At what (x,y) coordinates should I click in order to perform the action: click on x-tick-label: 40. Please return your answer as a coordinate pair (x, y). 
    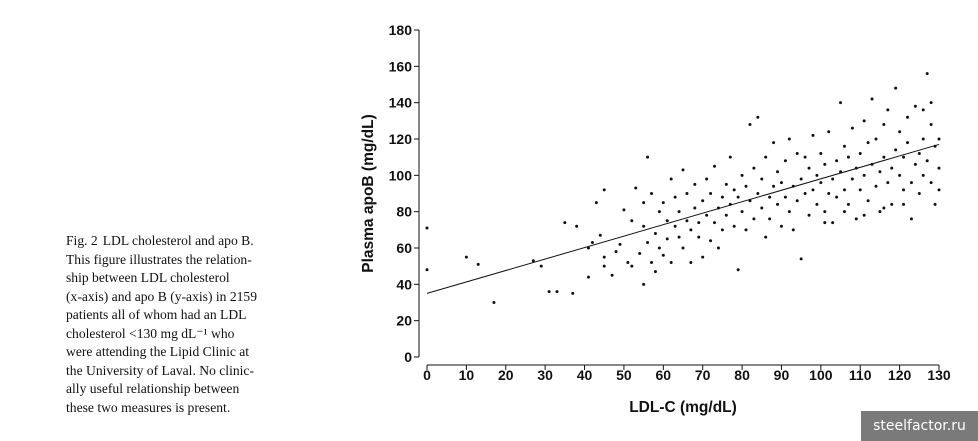
    Looking at the image, I should click on (585, 375).